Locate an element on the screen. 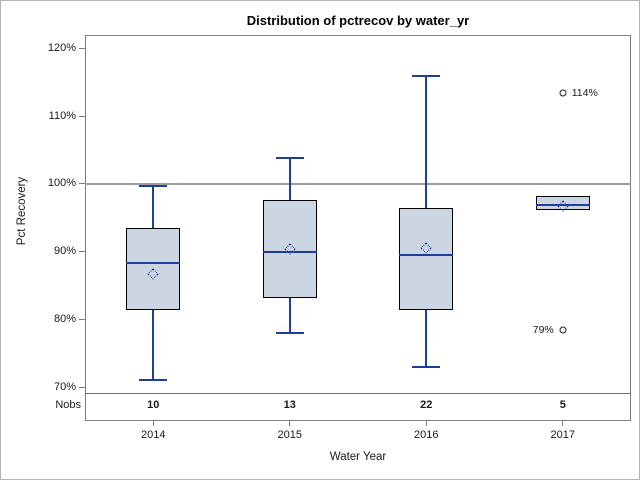 This screenshot has width=640, height=480. x-axis-title: Water Year is located at coordinates (358, 457).